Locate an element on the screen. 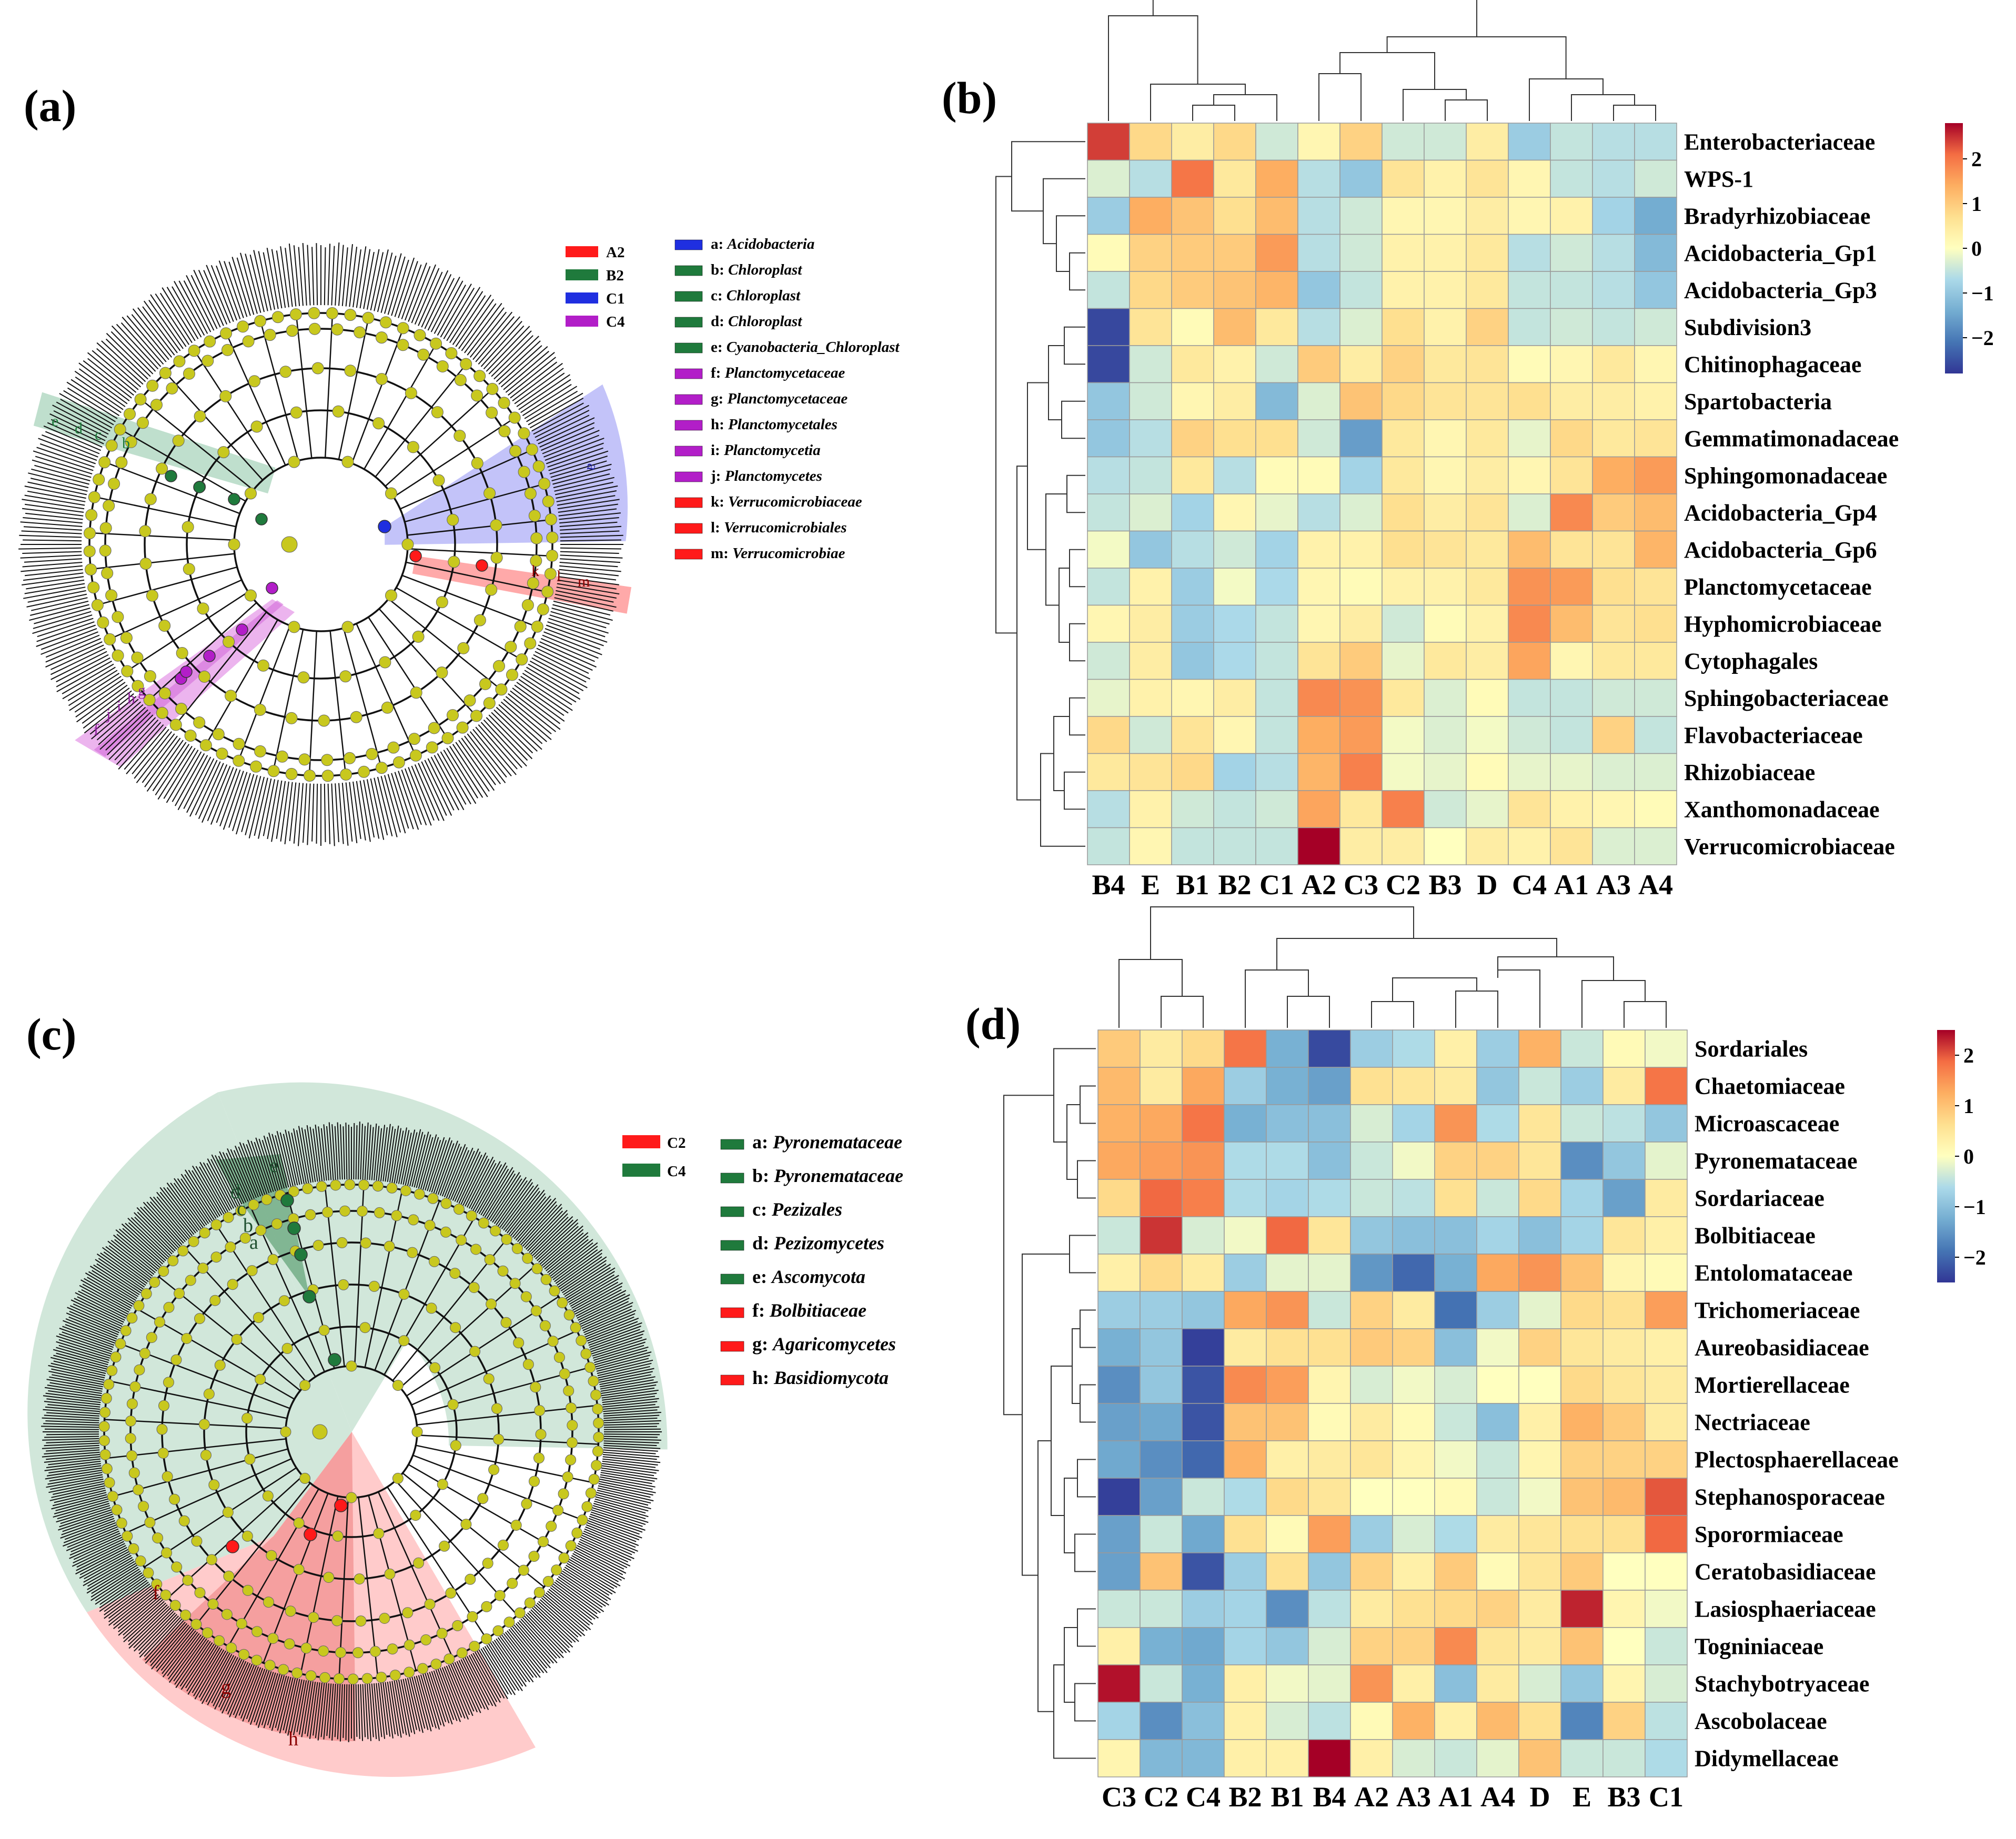 This screenshot has width=2016, height=1839. column-label: E is located at coordinates (1582, 1797).